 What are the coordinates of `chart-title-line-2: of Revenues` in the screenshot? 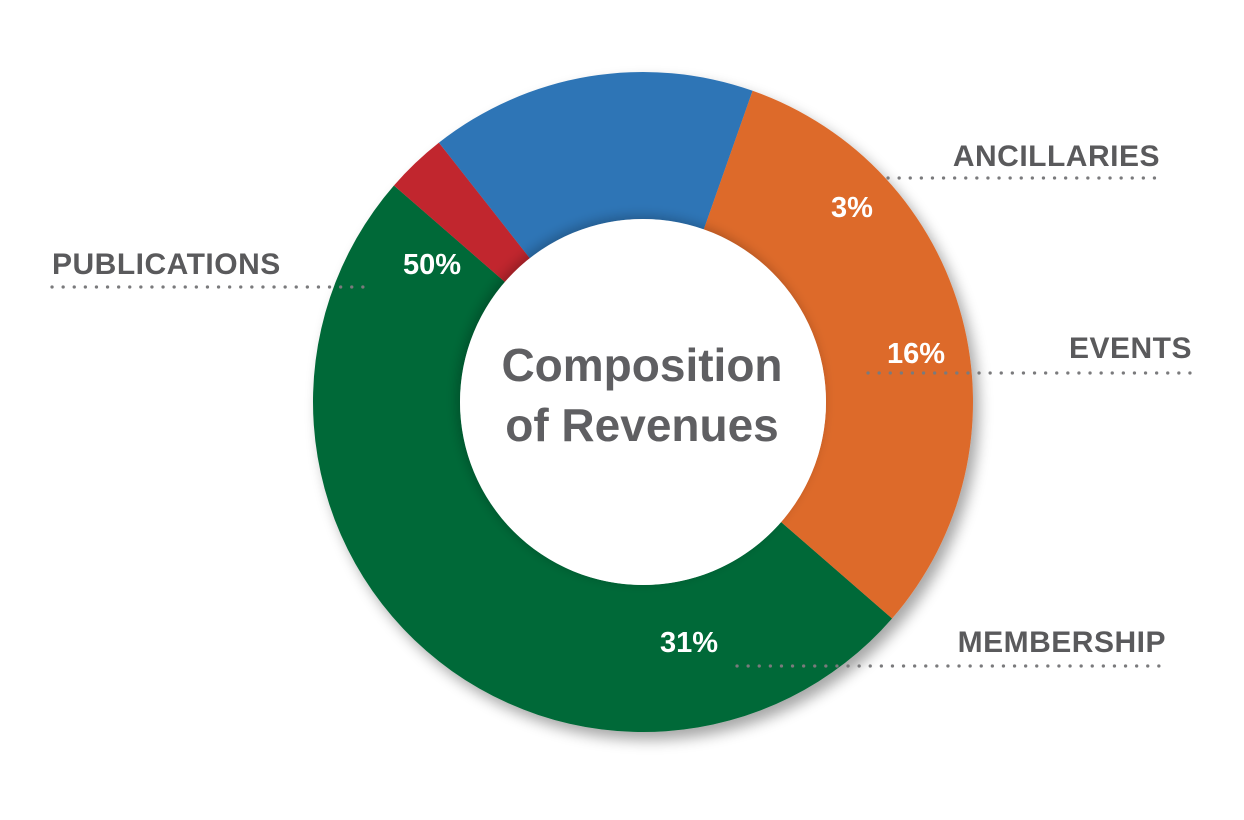 It's located at (642, 425).